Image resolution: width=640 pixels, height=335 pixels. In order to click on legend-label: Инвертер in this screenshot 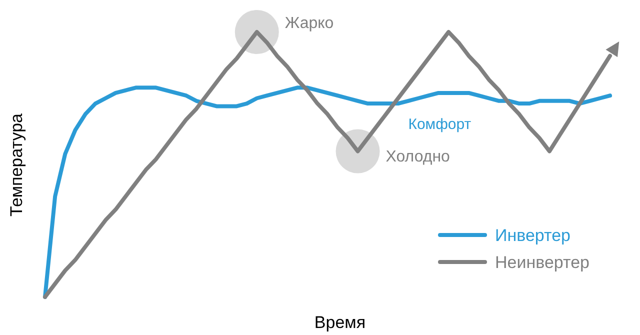, I will do `click(532, 235)`.